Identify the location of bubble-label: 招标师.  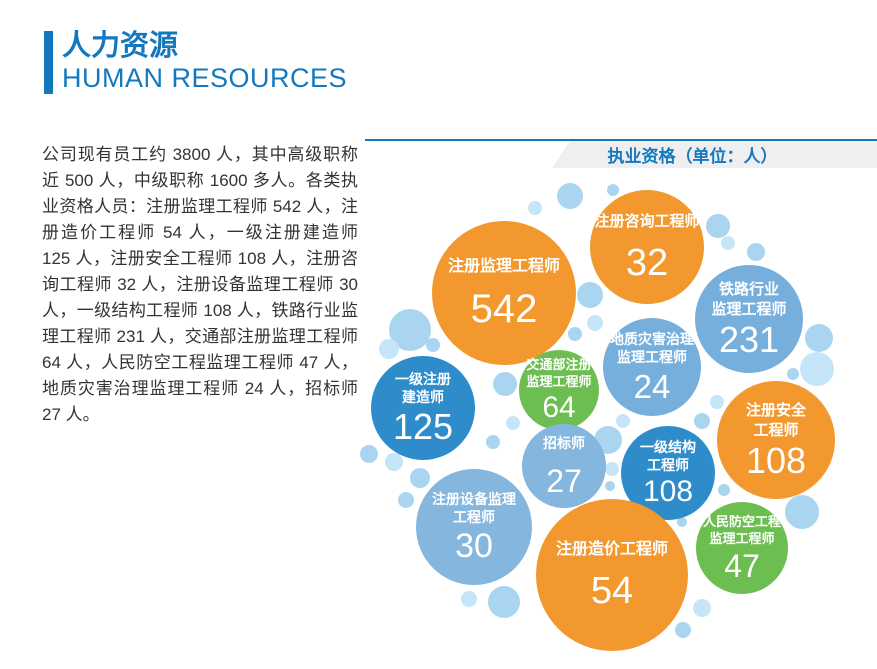
(564, 443).